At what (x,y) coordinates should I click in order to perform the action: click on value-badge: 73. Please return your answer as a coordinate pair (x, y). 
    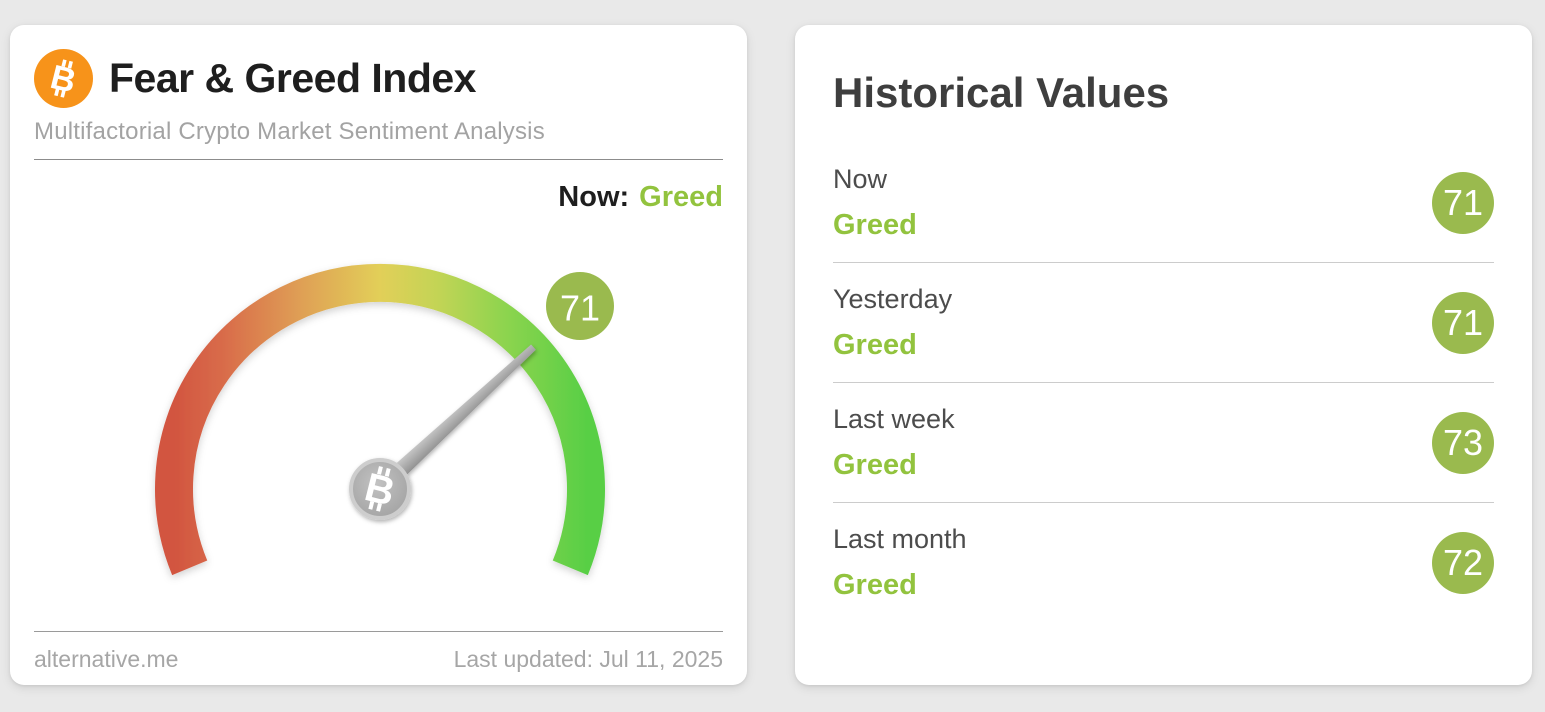
    Looking at the image, I should click on (1463, 442).